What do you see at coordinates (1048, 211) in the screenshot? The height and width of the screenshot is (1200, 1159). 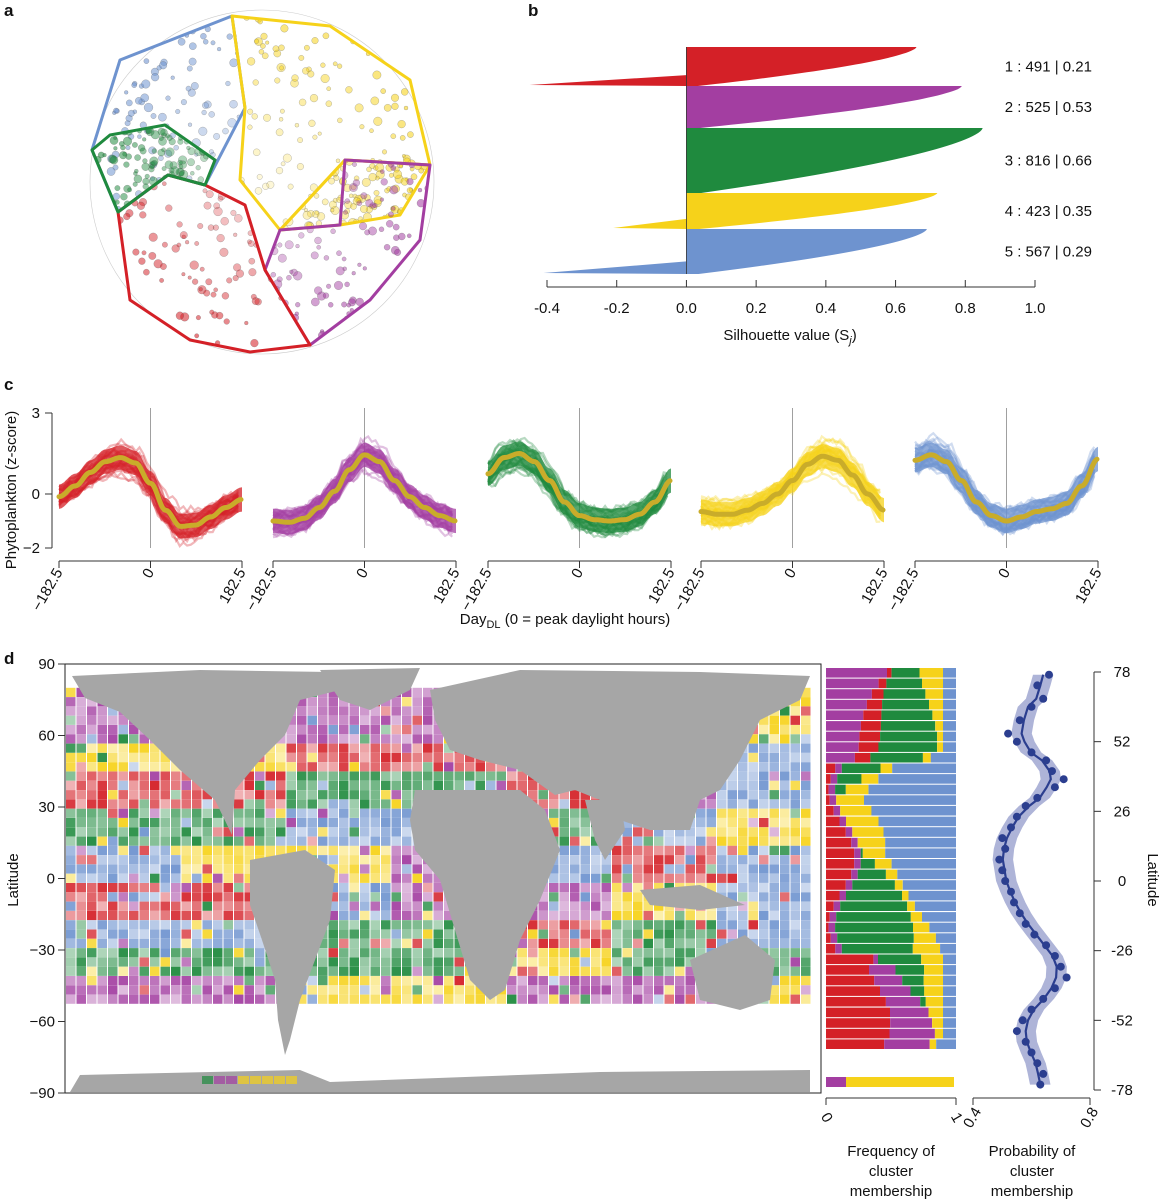 I see `silhouette-label-4: 4 : 423 | 0.35` at bounding box center [1048, 211].